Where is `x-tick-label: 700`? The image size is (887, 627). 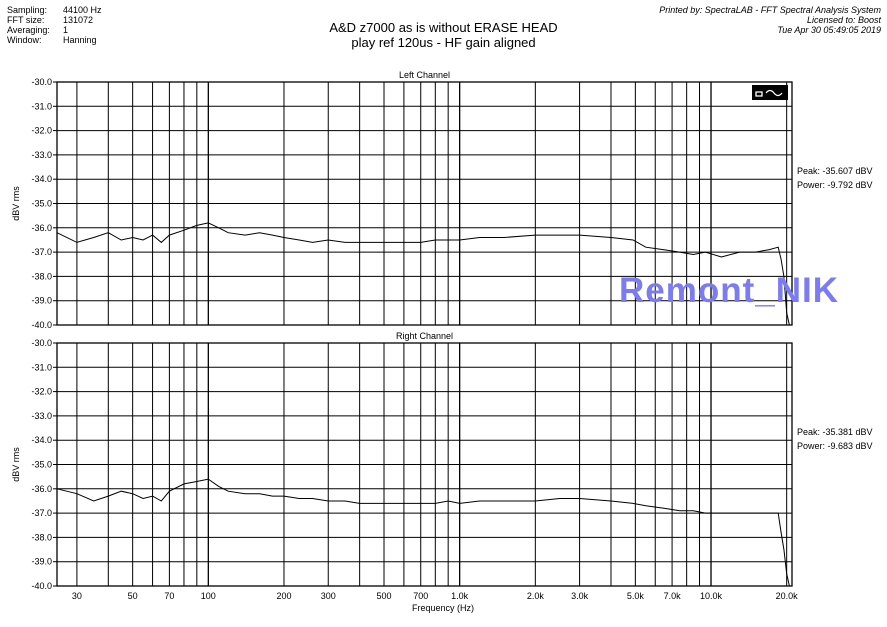
x-tick-label: 700 is located at coordinates (420, 596).